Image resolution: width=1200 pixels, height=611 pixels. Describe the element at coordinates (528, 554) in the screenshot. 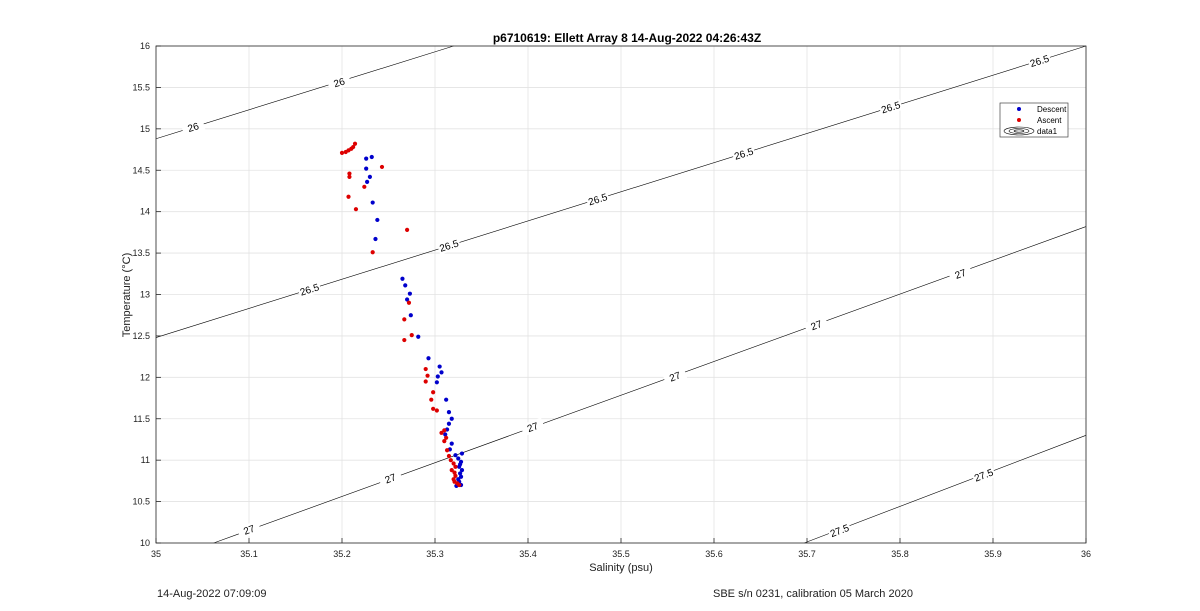

I see `x-tick-label: 35.4` at that location.